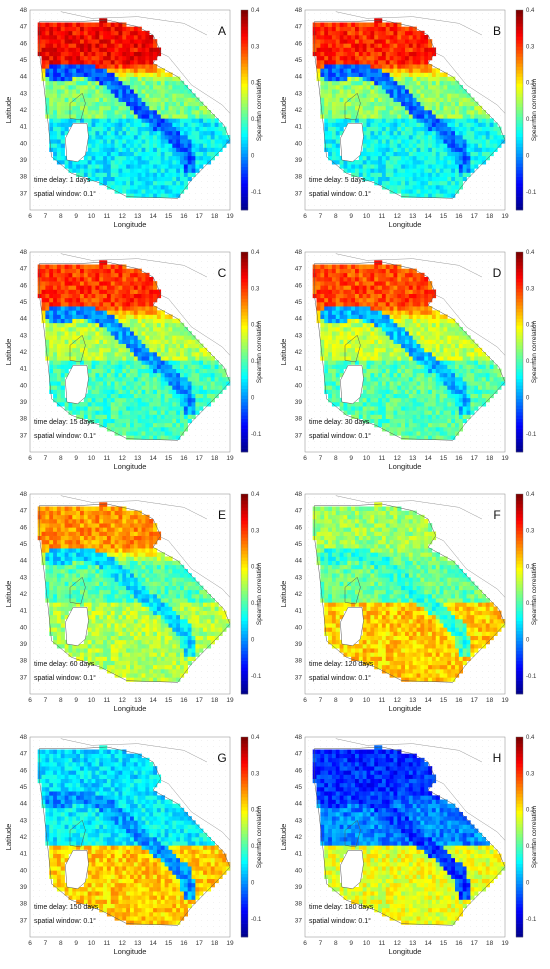 The height and width of the screenshot is (969, 550). What do you see at coordinates (8, 110) in the screenshot?
I see `y-axis-label: Latitude` at bounding box center [8, 110].